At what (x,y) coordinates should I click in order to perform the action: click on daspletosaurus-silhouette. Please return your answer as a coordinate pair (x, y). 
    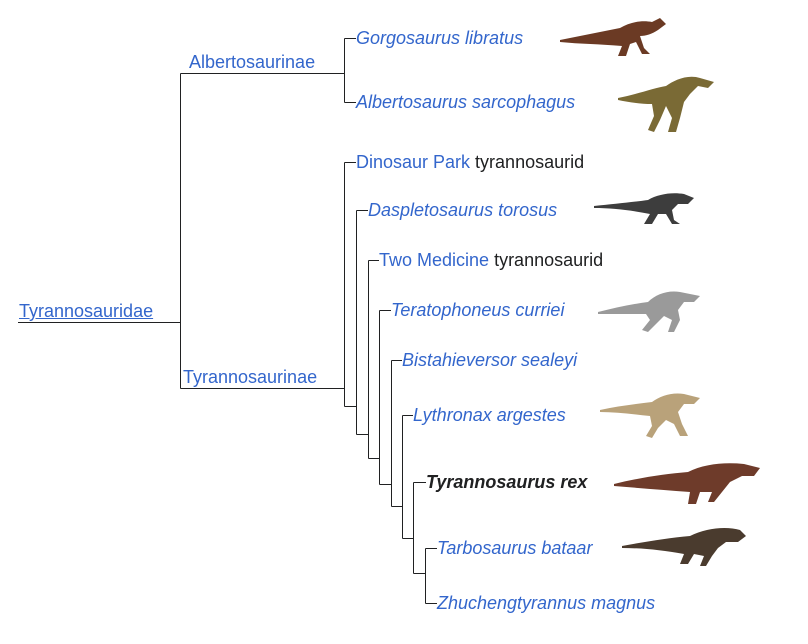
    Looking at the image, I should click on (644, 208).